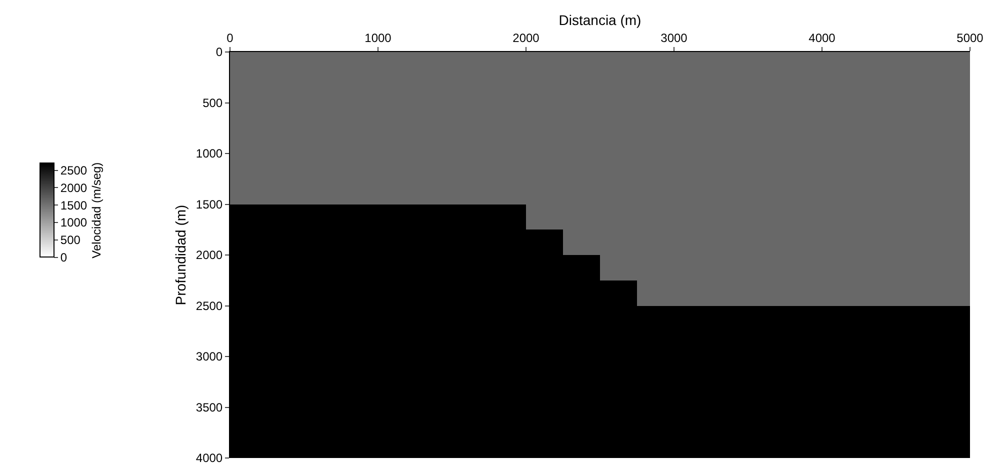 The image size is (992, 470). Describe the element at coordinates (70, 240) in the screenshot. I see `color-bar-label: 500` at that location.